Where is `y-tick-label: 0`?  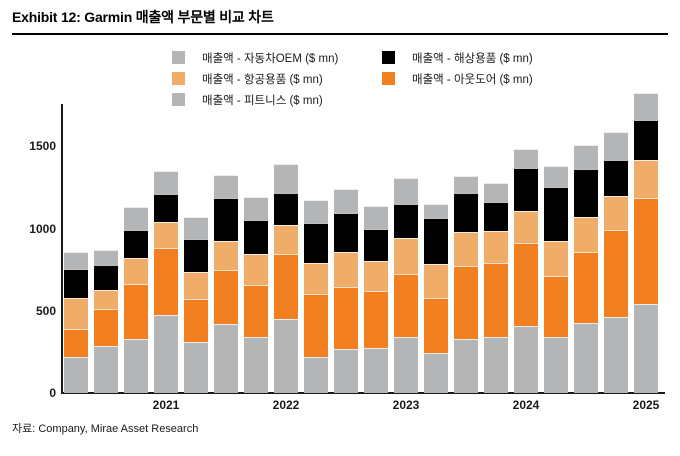 y-tick-label: 0 is located at coordinates (52, 393).